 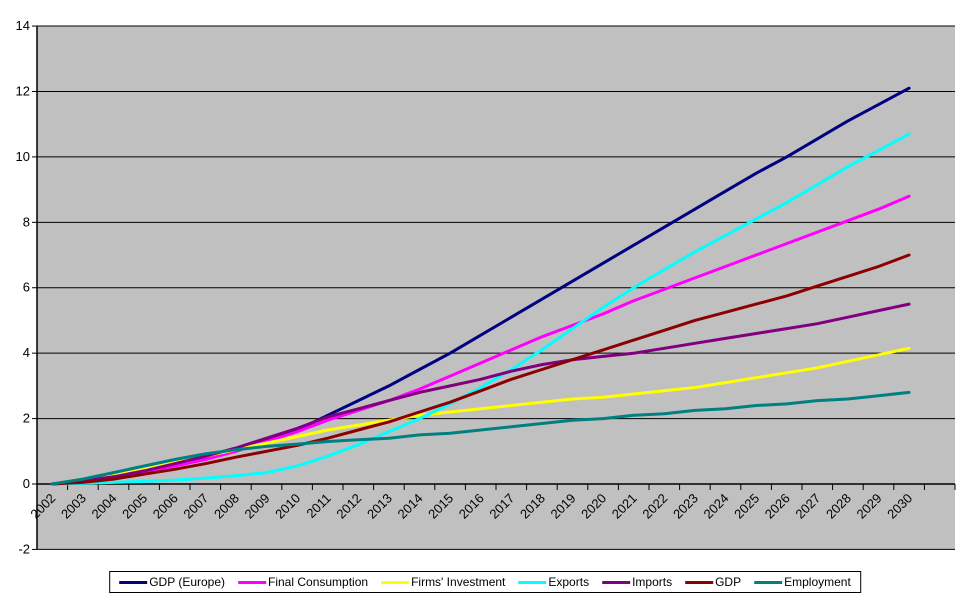 I want to click on y-tick-label: 4, so click(x=26, y=352).